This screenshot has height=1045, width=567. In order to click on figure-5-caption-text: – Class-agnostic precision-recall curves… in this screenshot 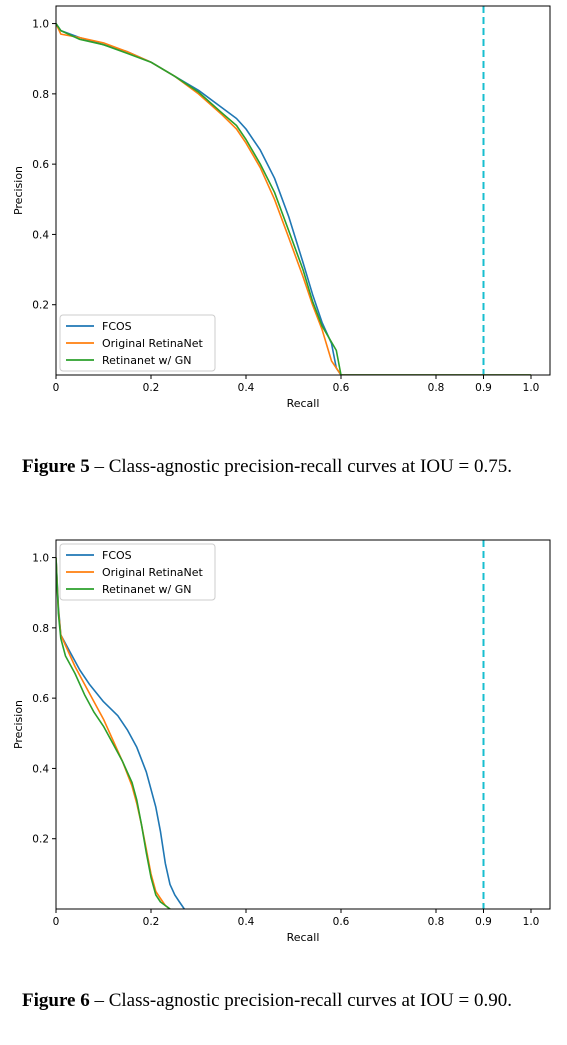, I will do `click(303, 466)`.